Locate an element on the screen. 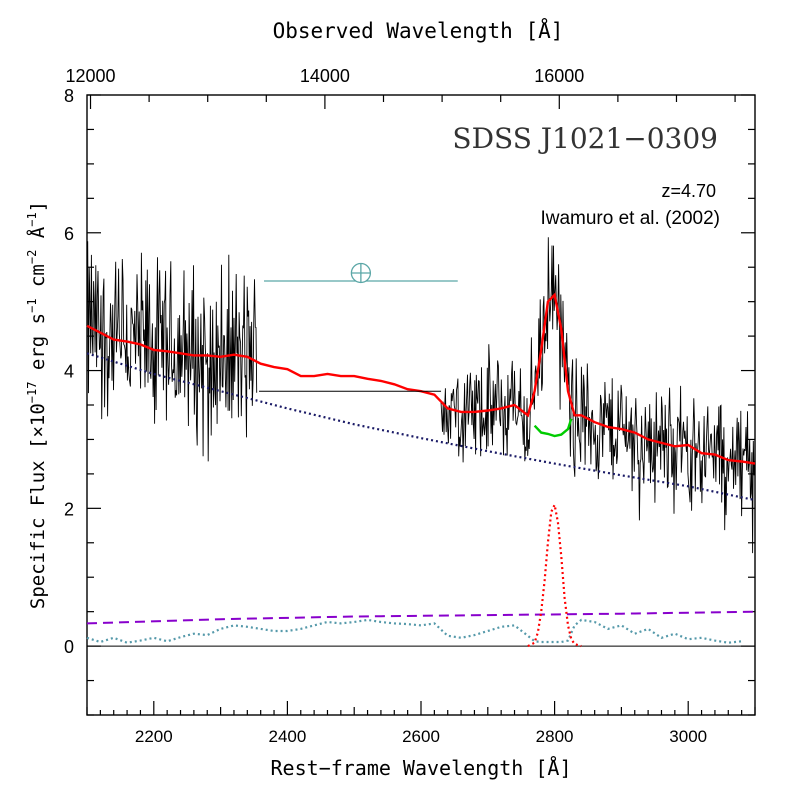 This screenshot has width=799, height=799. top-tick-label: 12000 is located at coordinates (90, 76).